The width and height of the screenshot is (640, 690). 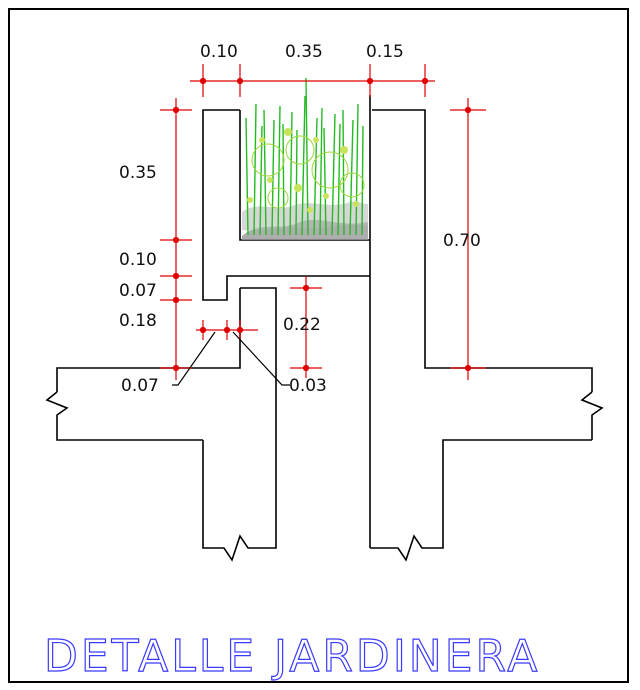 I want to click on dim-center-height: 0.22, so click(x=302, y=325).